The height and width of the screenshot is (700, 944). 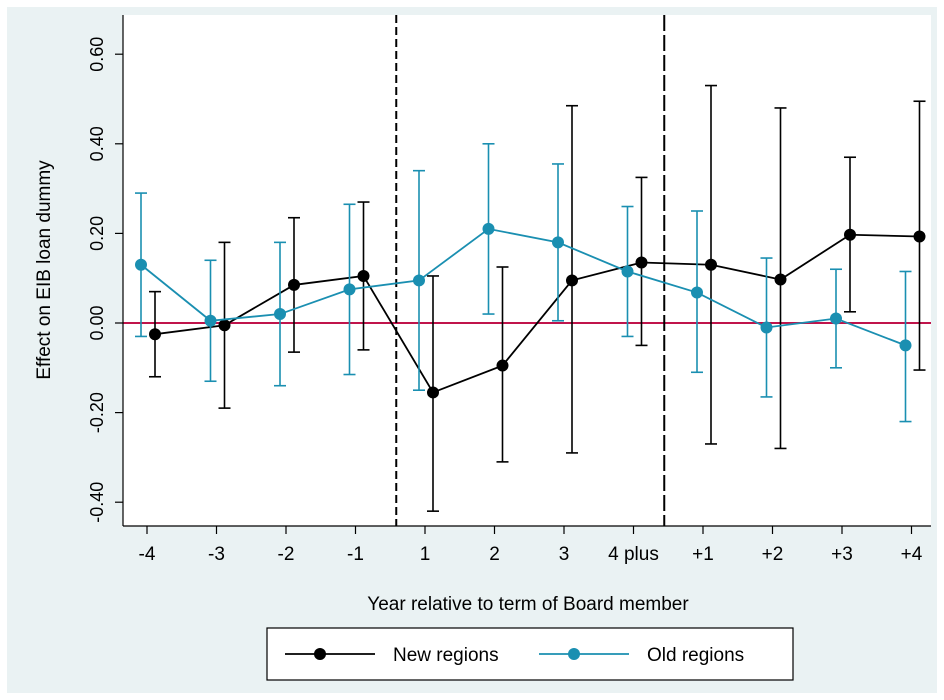 What do you see at coordinates (355, 554) in the screenshot?
I see `x-tick-label: -1` at bounding box center [355, 554].